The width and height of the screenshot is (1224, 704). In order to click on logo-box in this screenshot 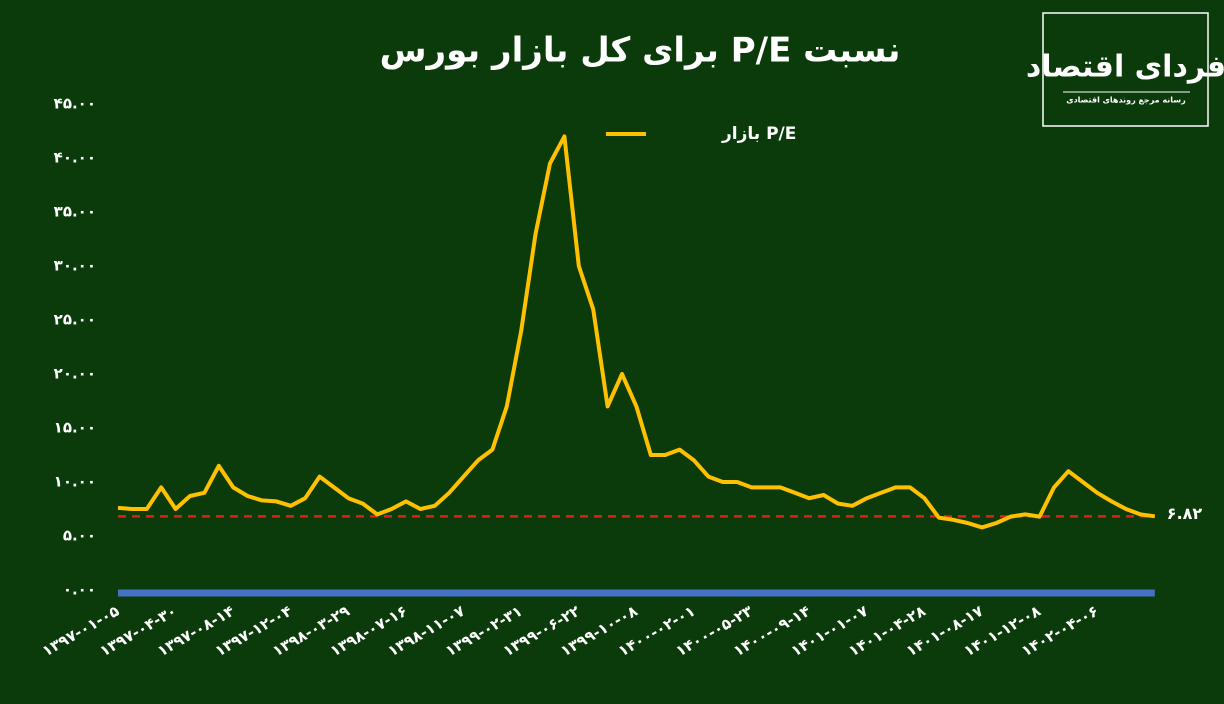, I will do `click(1125, 69)`.